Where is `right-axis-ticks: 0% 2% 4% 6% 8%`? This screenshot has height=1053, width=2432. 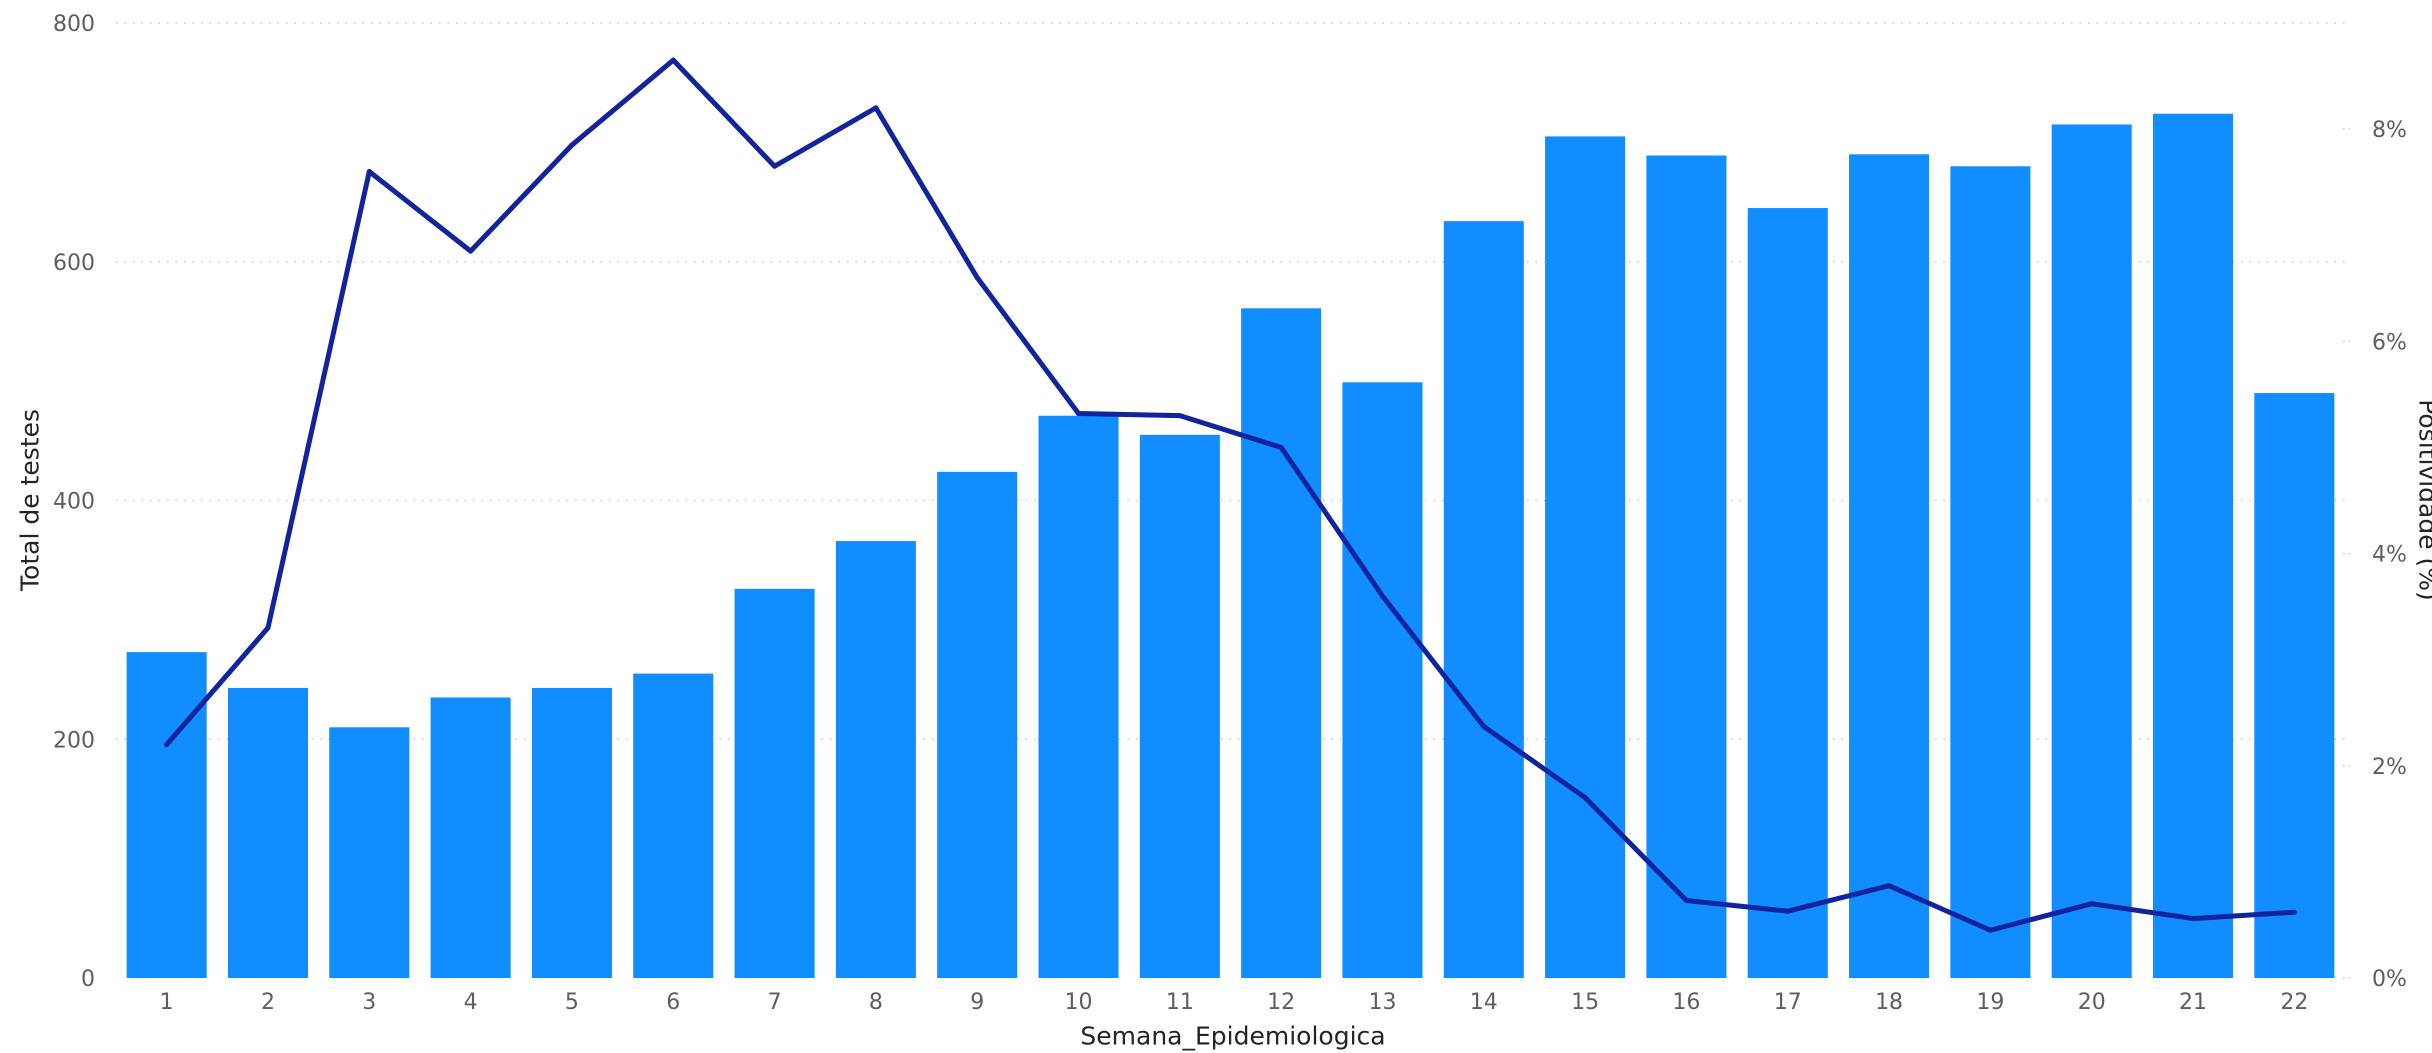
right-axis-ticks: 0% 2% 4% 6% 8% is located at coordinates (2375, 555).